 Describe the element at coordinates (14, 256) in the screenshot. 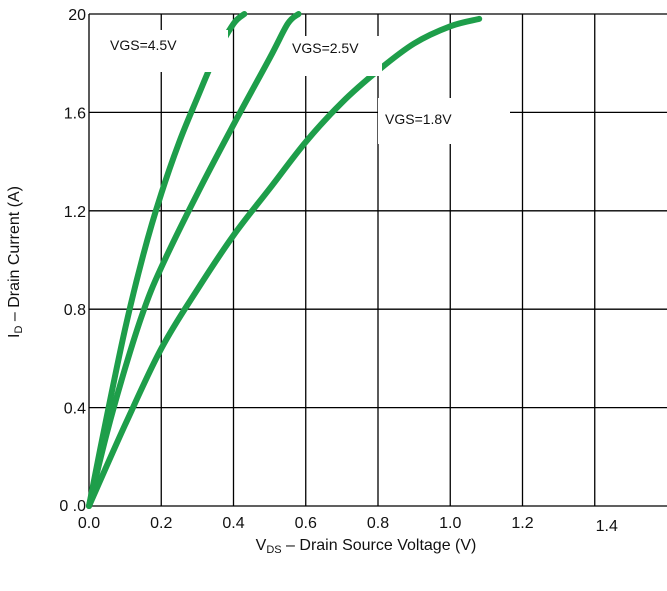

I see `y-axis-title-rest: – Drain Current (A)` at that location.